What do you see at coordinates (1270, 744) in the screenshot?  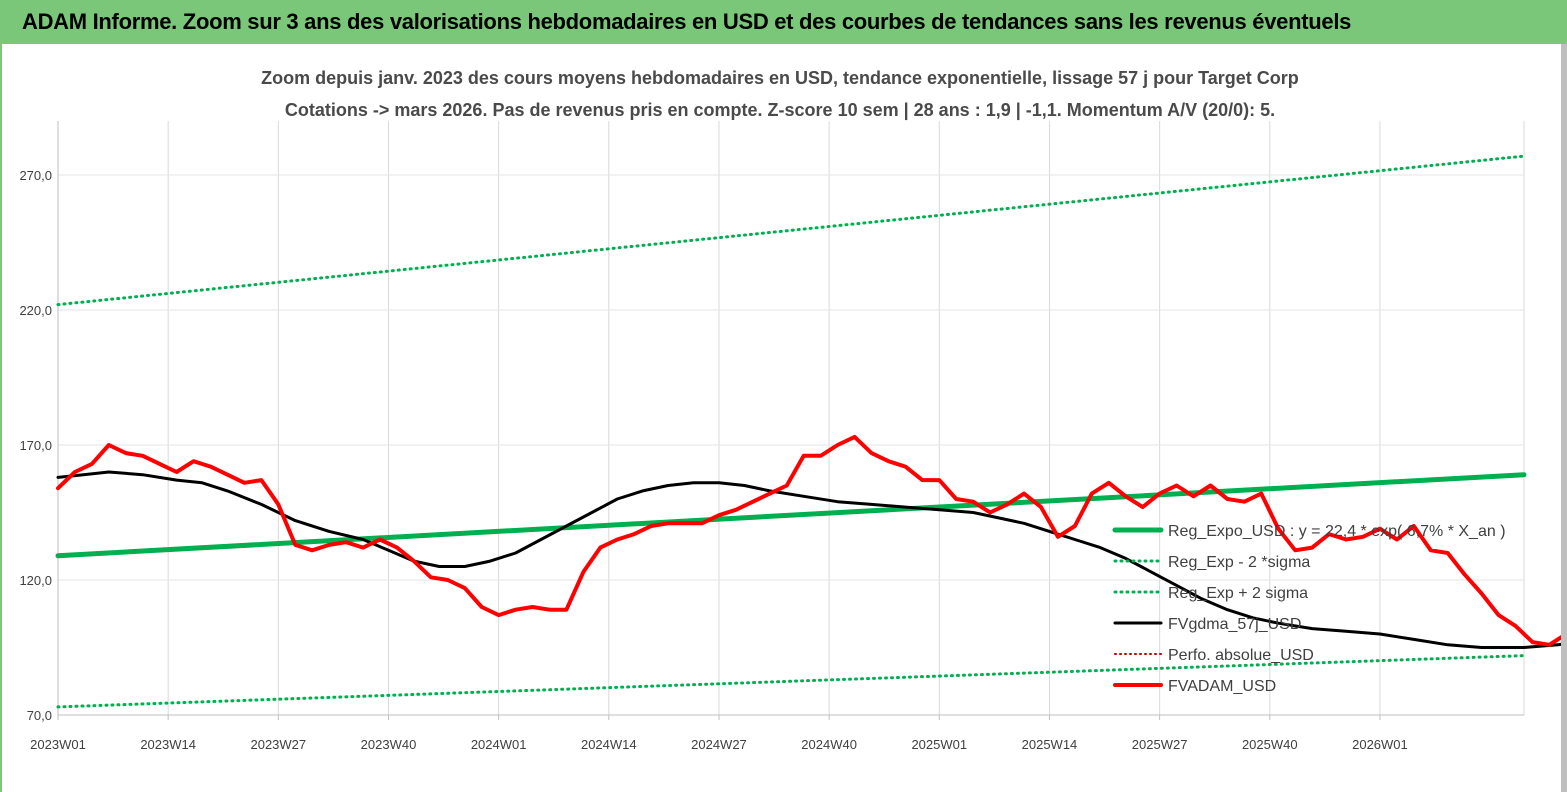 I see `x-tick-label: 2025W40` at bounding box center [1270, 744].